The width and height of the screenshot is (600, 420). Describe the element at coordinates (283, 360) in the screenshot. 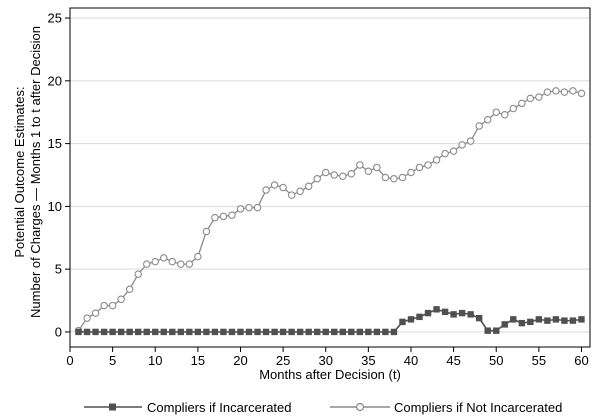

I see `x-tick-label: 25` at that location.